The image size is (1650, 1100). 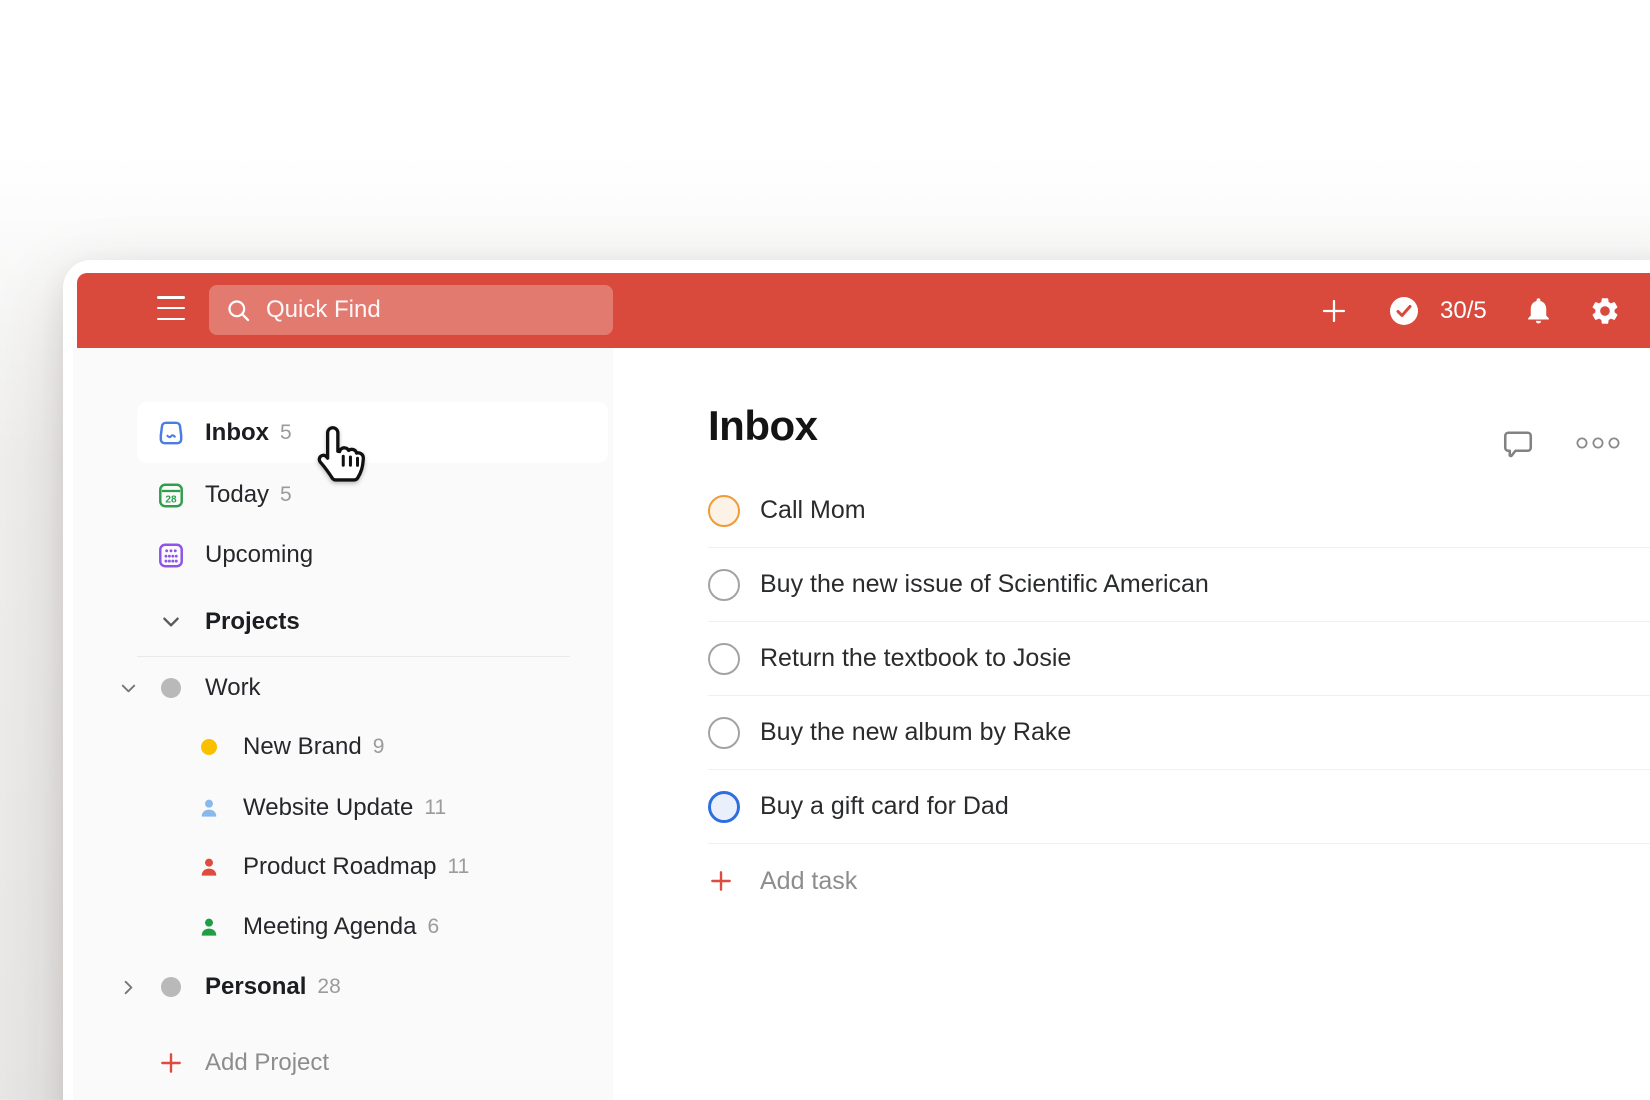 I want to click on search-icon, so click(x=239, y=310).